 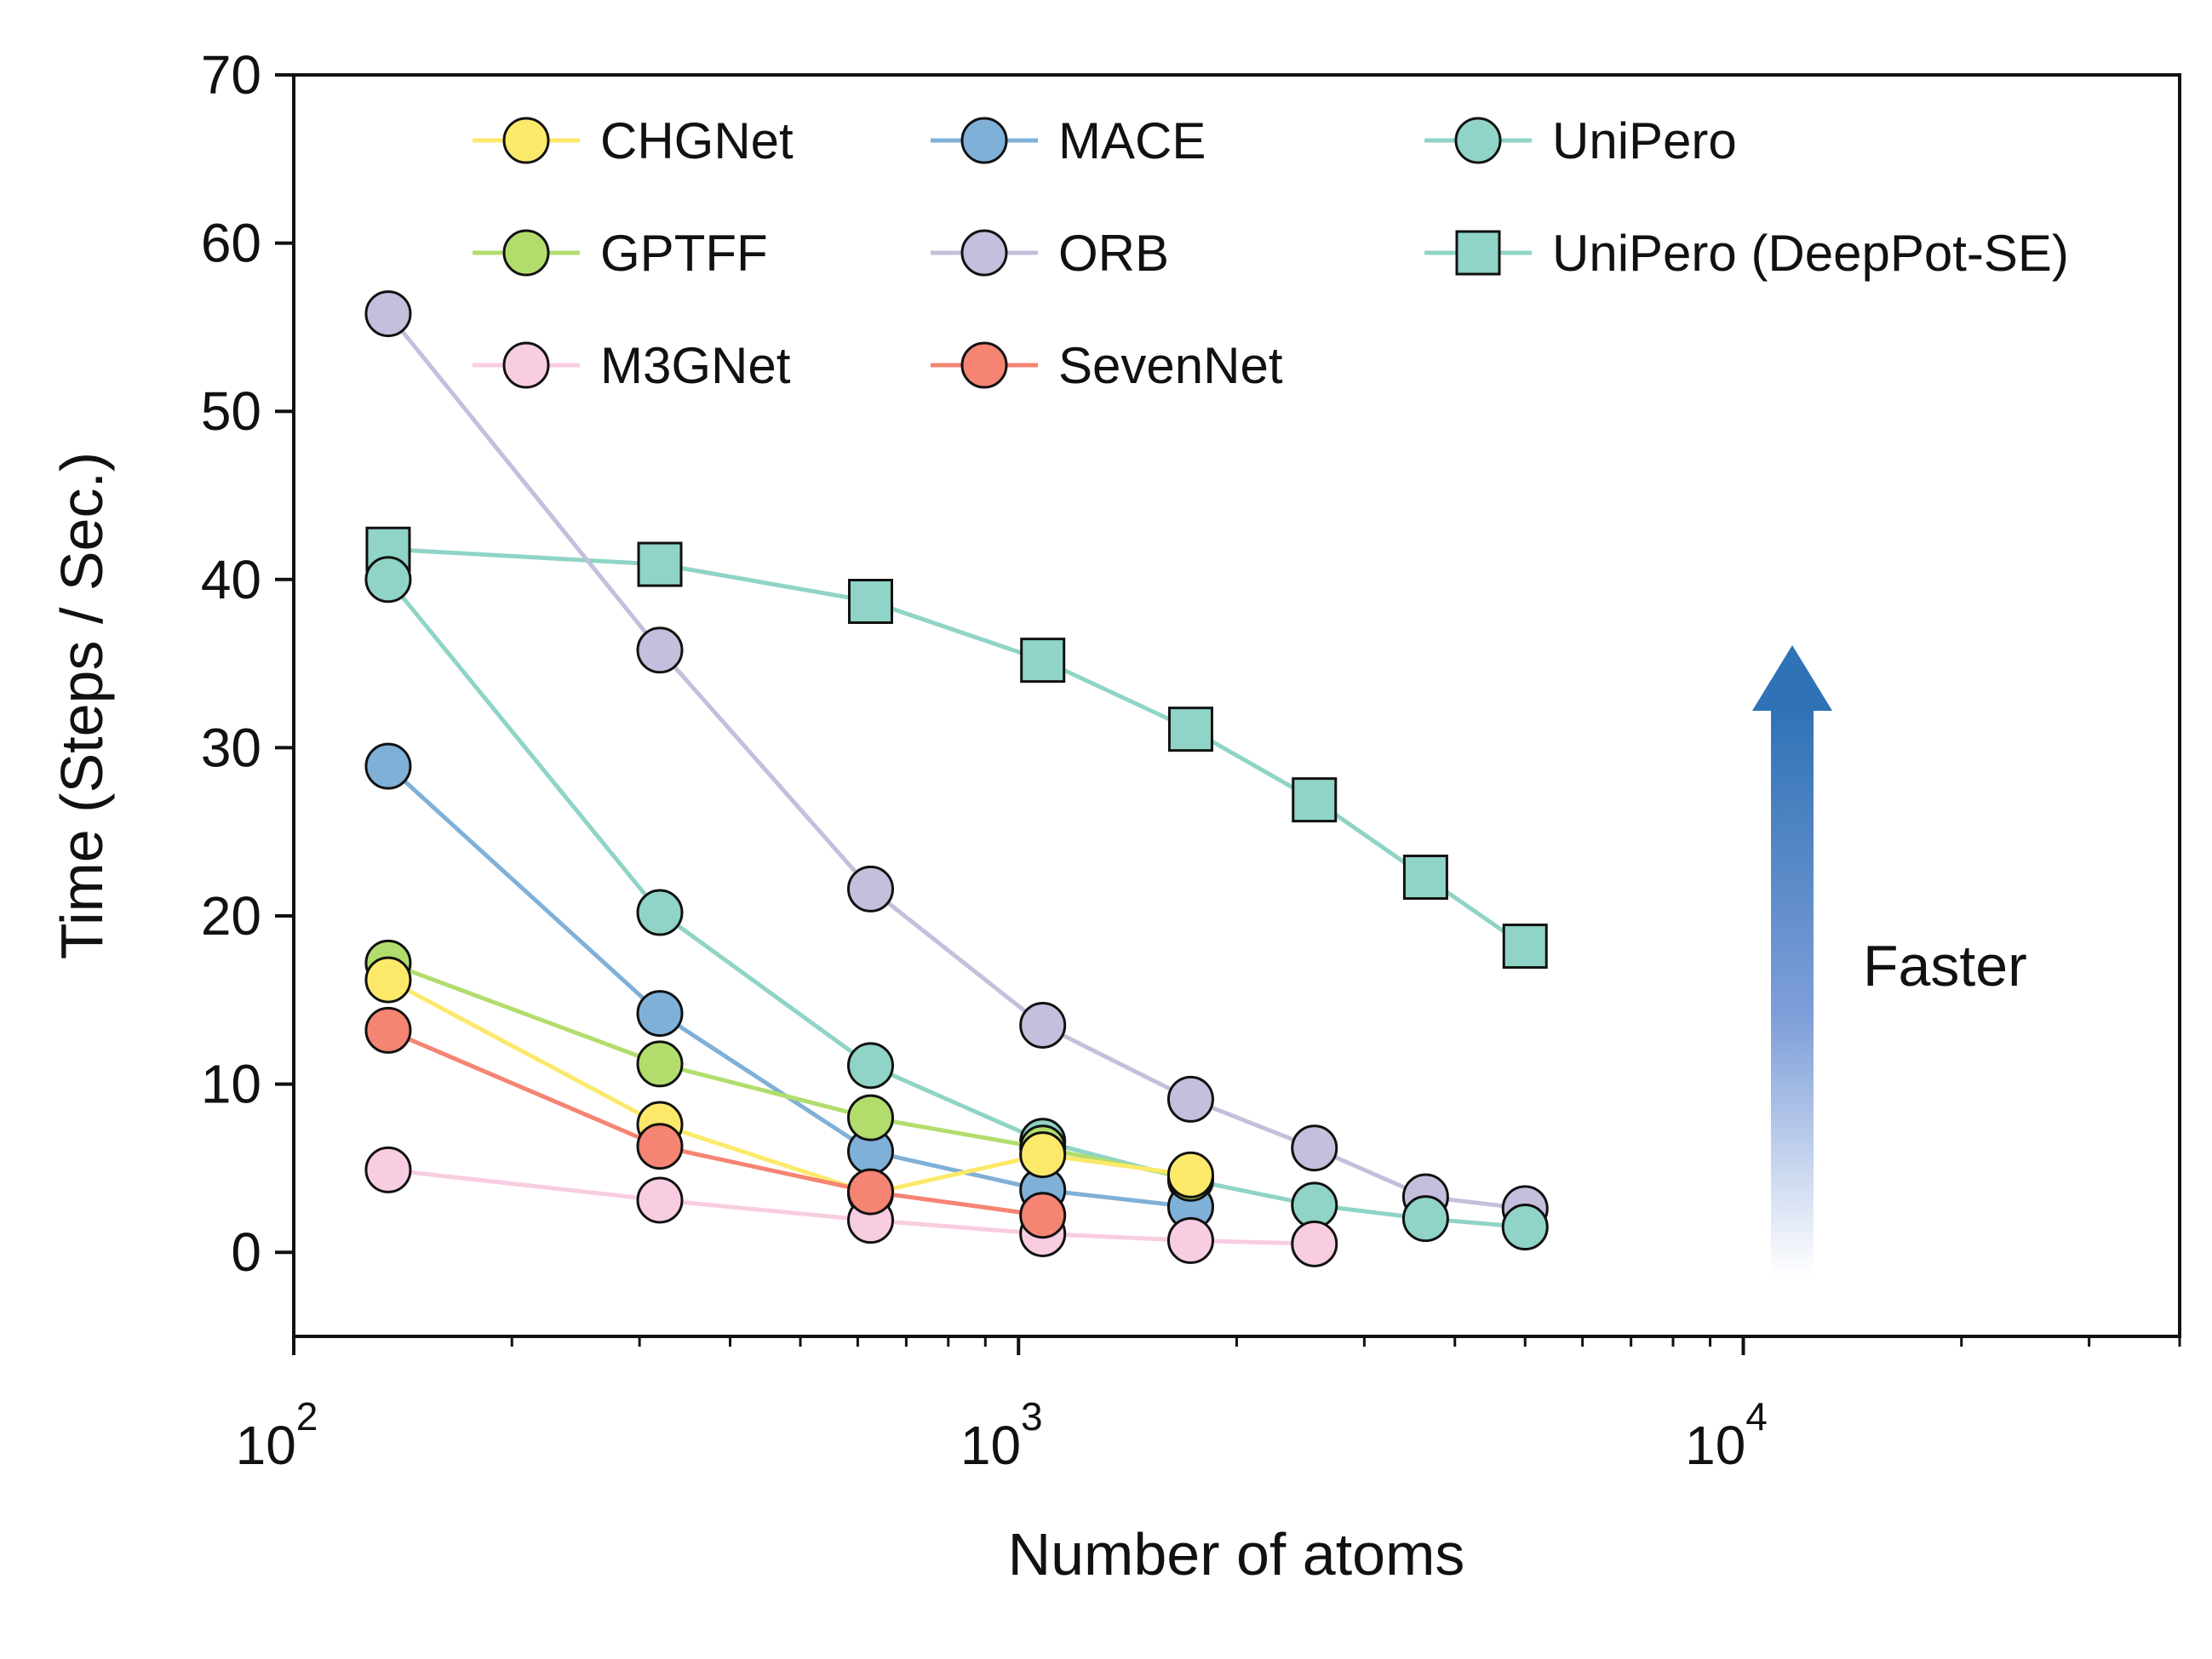 What do you see at coordinates (1132, 140) in the screenshot?
I see `legend-label: MACE` at bounding box center [1132, 140].